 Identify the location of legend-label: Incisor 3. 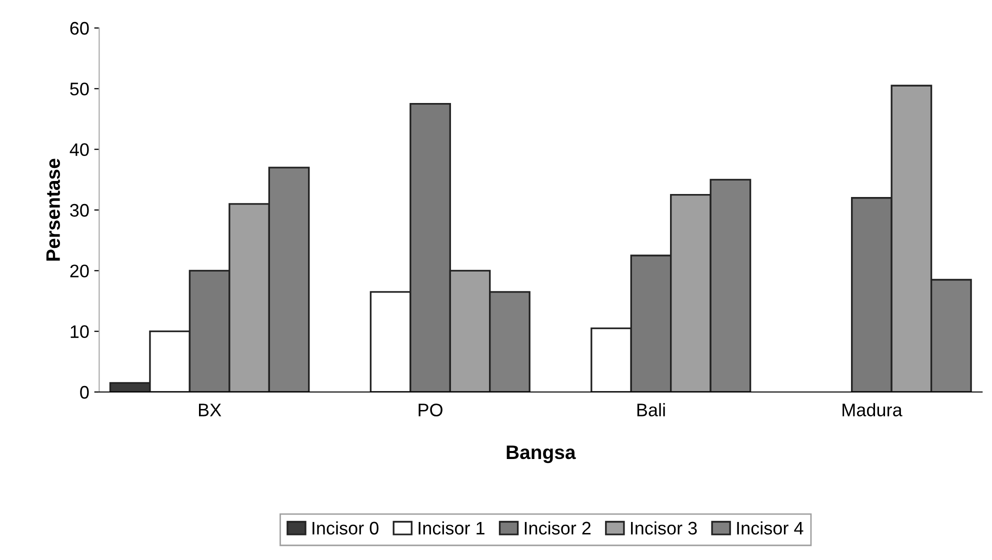
(664, 528).